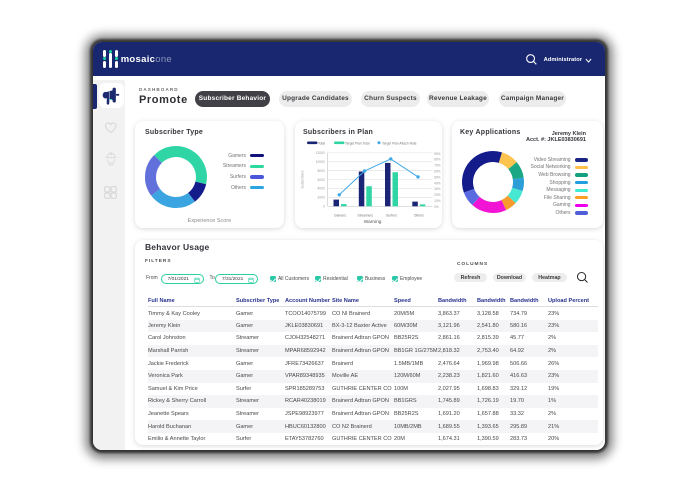 Image resolution: width=700 pixels, height=490 pixels. I want to click on svg-text: 12000, so click(320, 153).